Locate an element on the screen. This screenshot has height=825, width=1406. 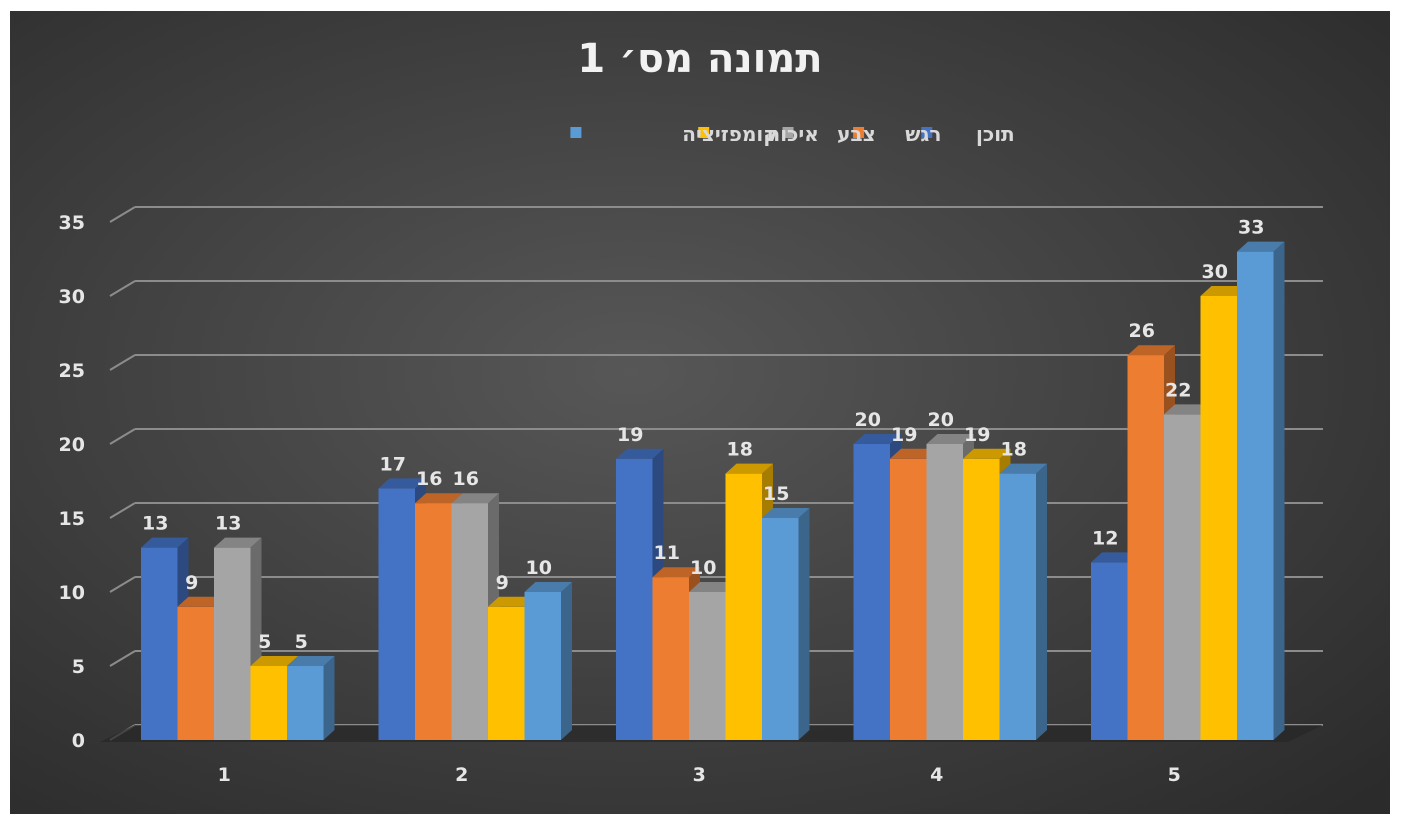
x-tick-label: 5 is located at coordinates (1174, 775).